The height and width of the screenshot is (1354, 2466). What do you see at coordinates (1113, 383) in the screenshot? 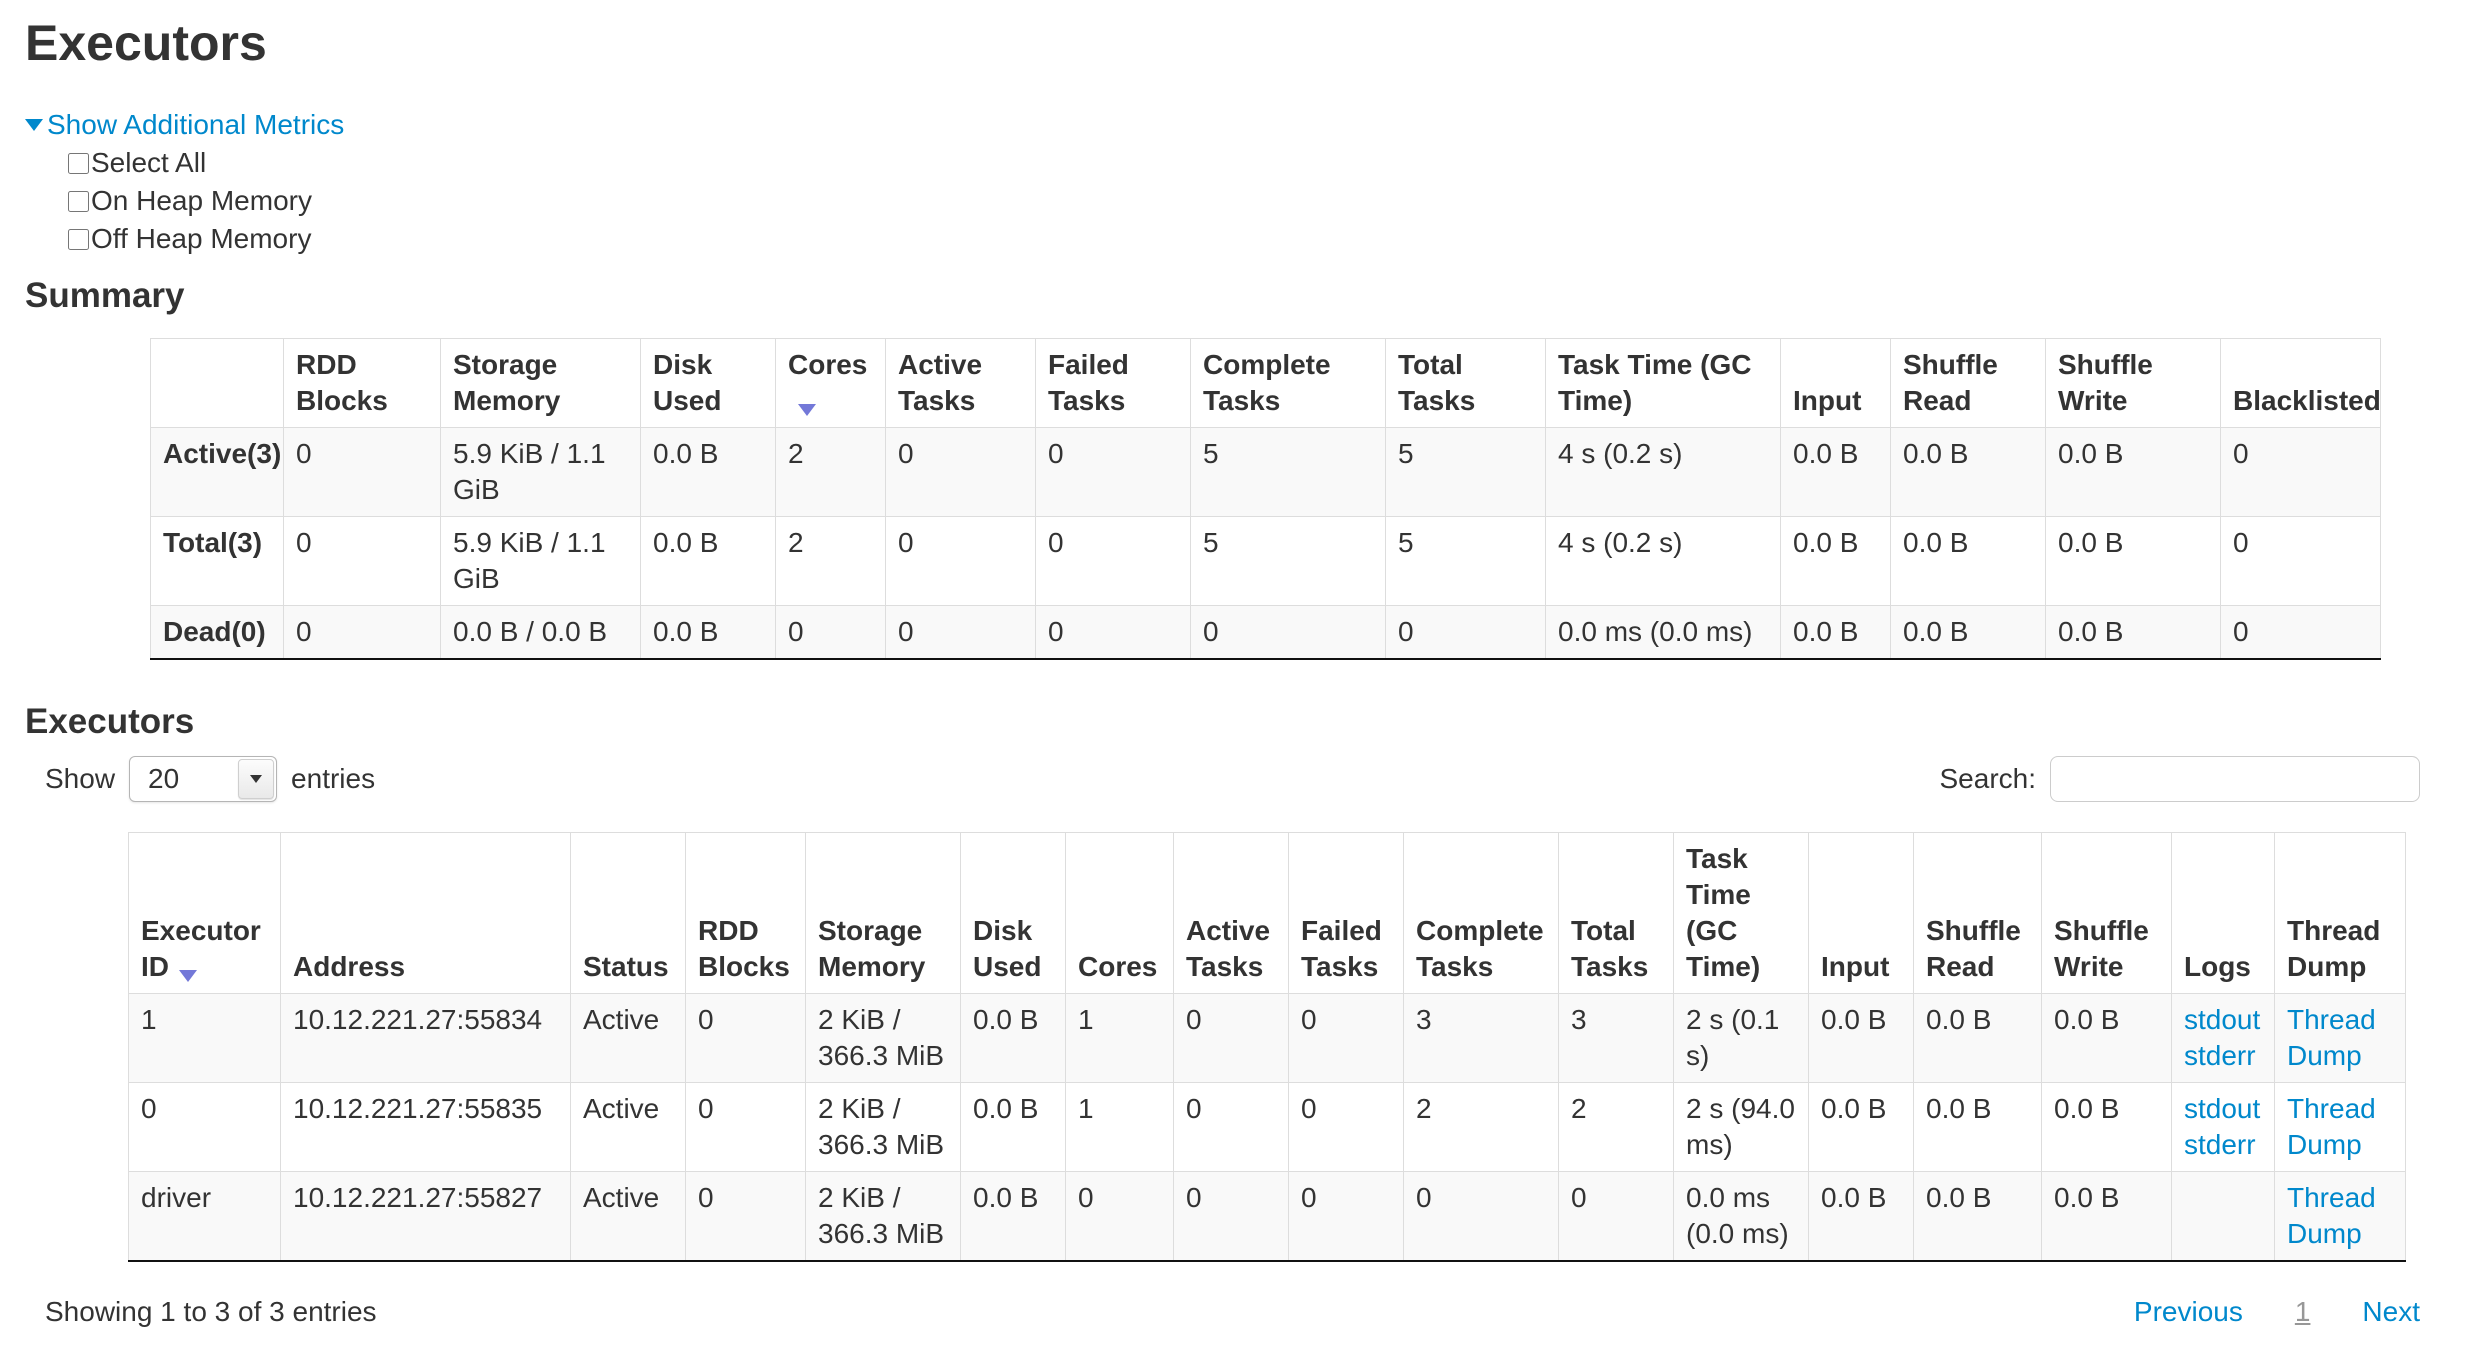
I see `summary-col-failed-tasks: Failed Tasks` at bounding box center [1113, 383].